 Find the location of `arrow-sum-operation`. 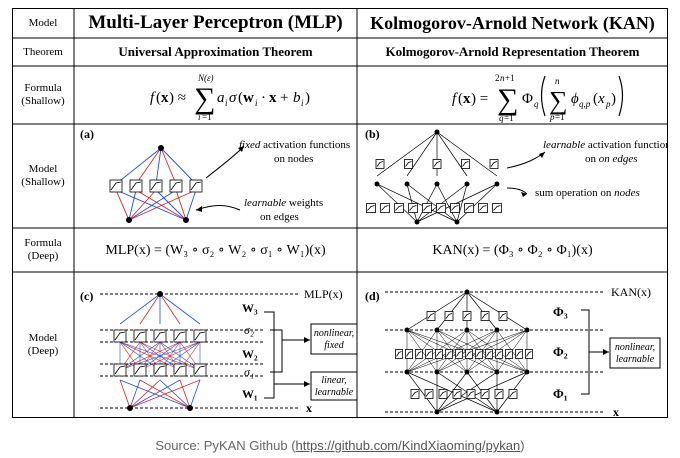

arrow-sum-operation is located at coordinates (517, 191).